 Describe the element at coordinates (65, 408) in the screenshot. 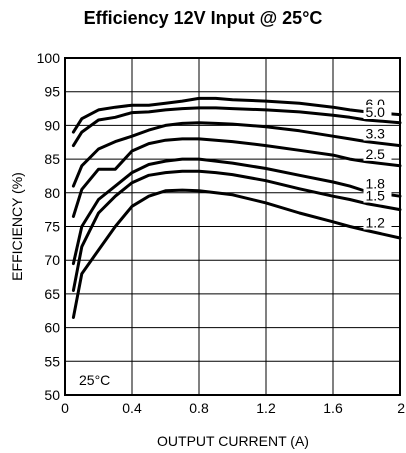

I see `x-tick-label: 0` at that location.